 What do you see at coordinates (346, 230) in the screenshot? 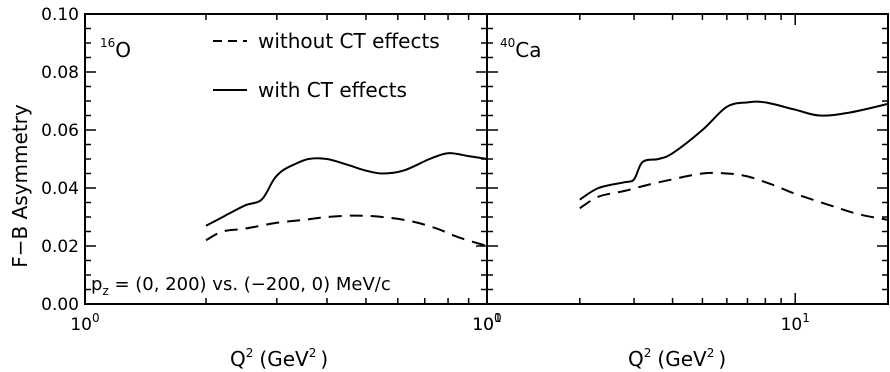
I see `series-line-without-ct-left` at bounding box center [346, 230].